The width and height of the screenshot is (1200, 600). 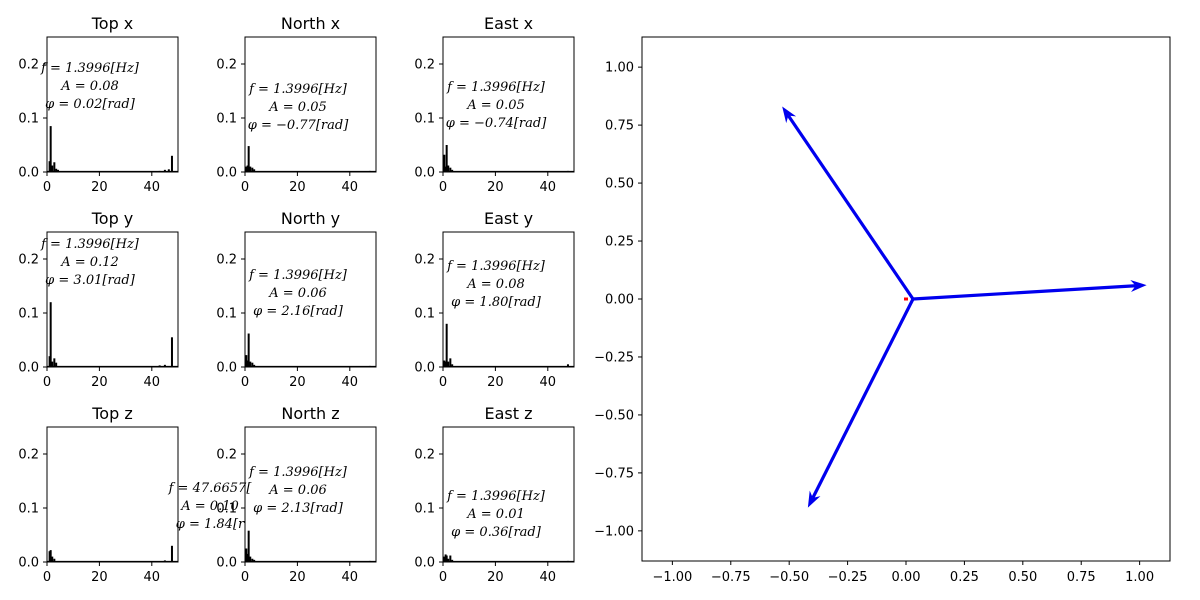 I want to click on y-tick-label: 0.25, so click(x=619, y=242).